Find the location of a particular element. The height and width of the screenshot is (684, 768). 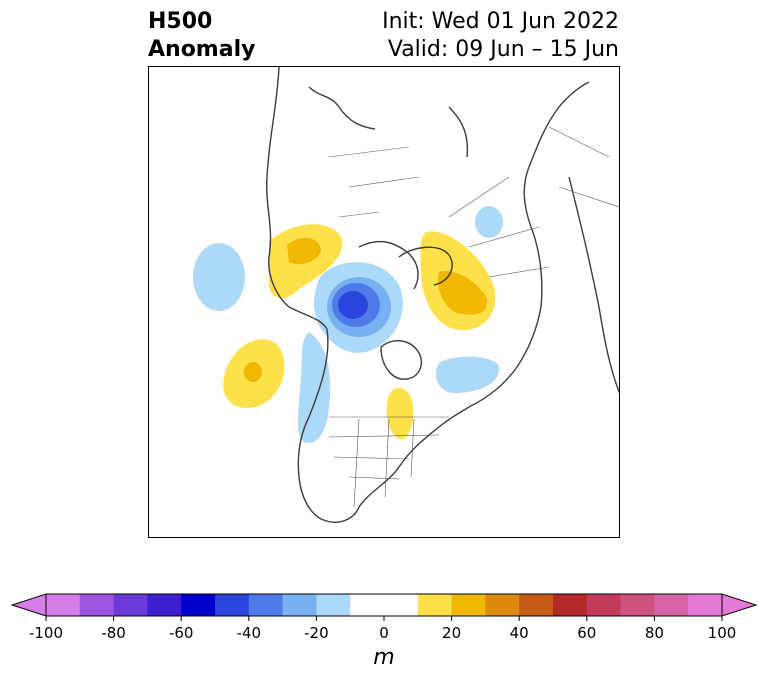

anomaly-negative-atlantic is located at coordinates (467, 374).